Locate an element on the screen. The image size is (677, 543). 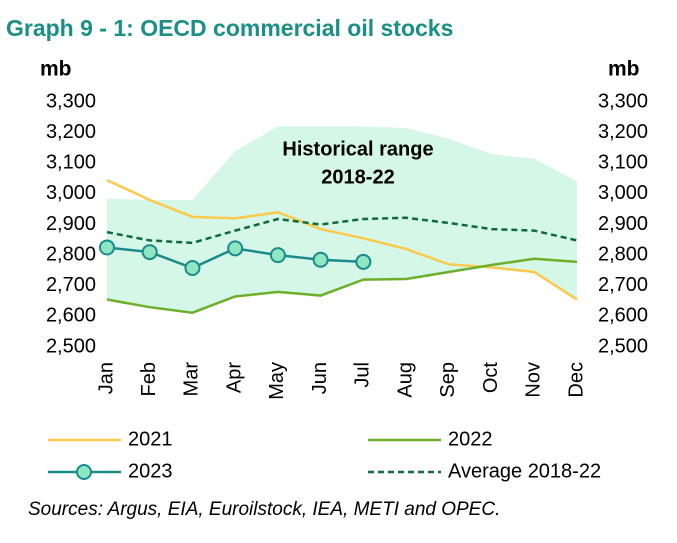
x-tick-label: May is located at coordinates (277, 381).